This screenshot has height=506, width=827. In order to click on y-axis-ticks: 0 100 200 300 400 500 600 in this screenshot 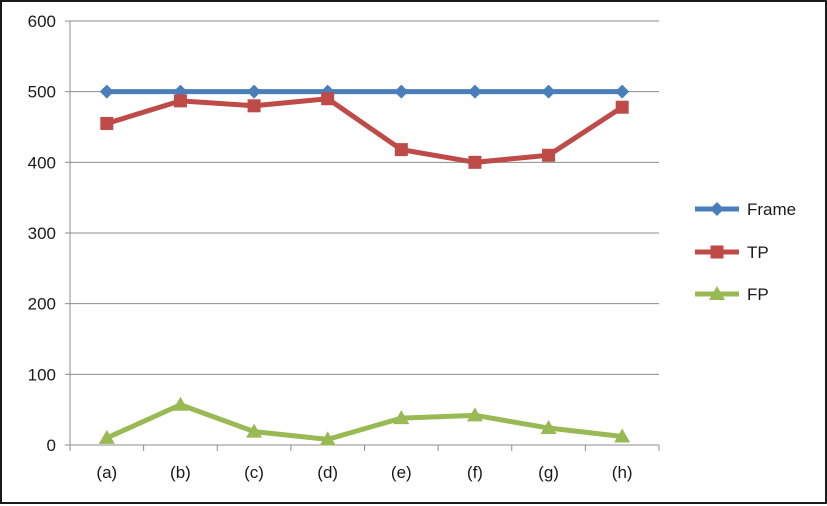, I will do `click(42, 233)`.